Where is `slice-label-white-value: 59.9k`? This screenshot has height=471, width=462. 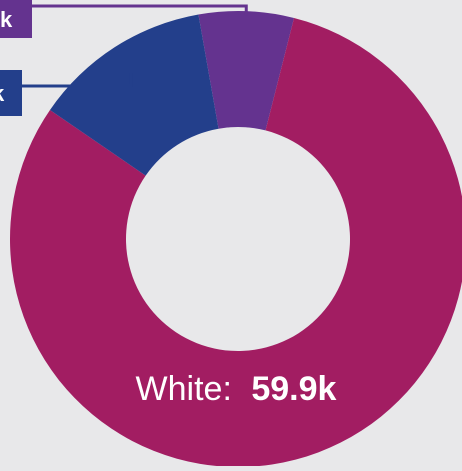 slice-label-white-value: 59.9k is located at coordinates (293, 389).